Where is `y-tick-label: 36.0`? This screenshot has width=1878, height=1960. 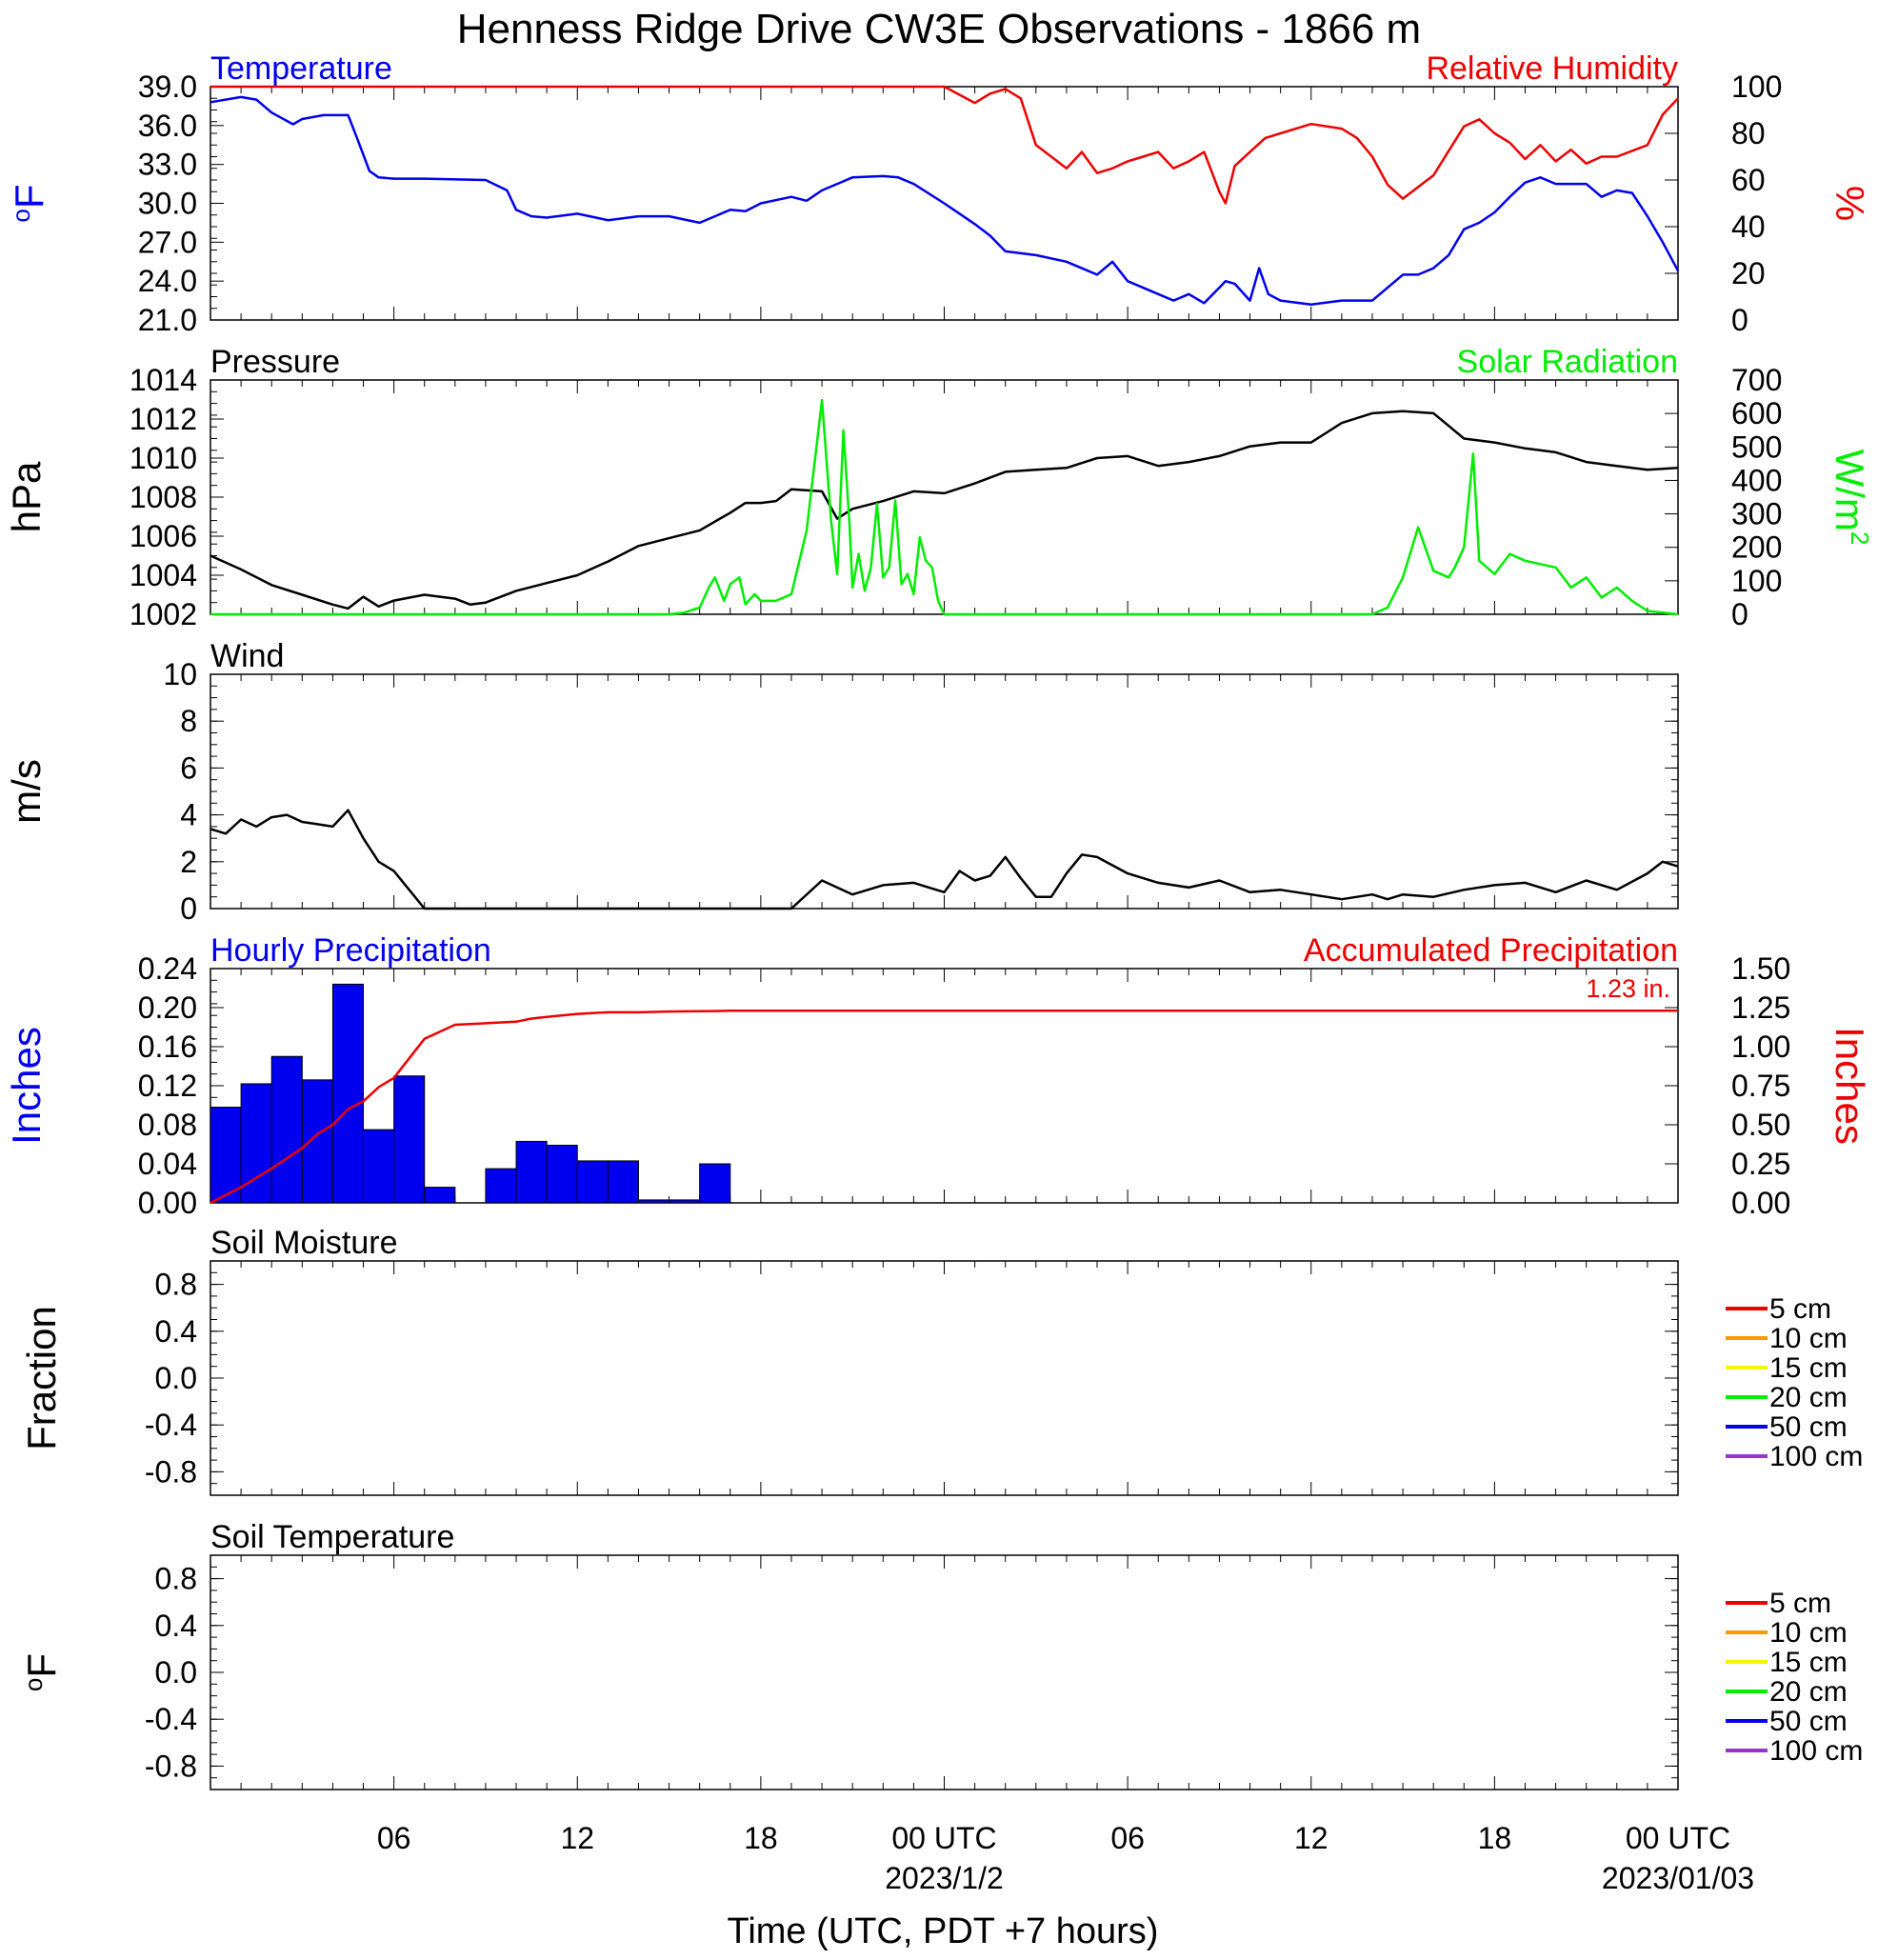
y-tick-label: 36.0 is located at coordinates (167, 126).